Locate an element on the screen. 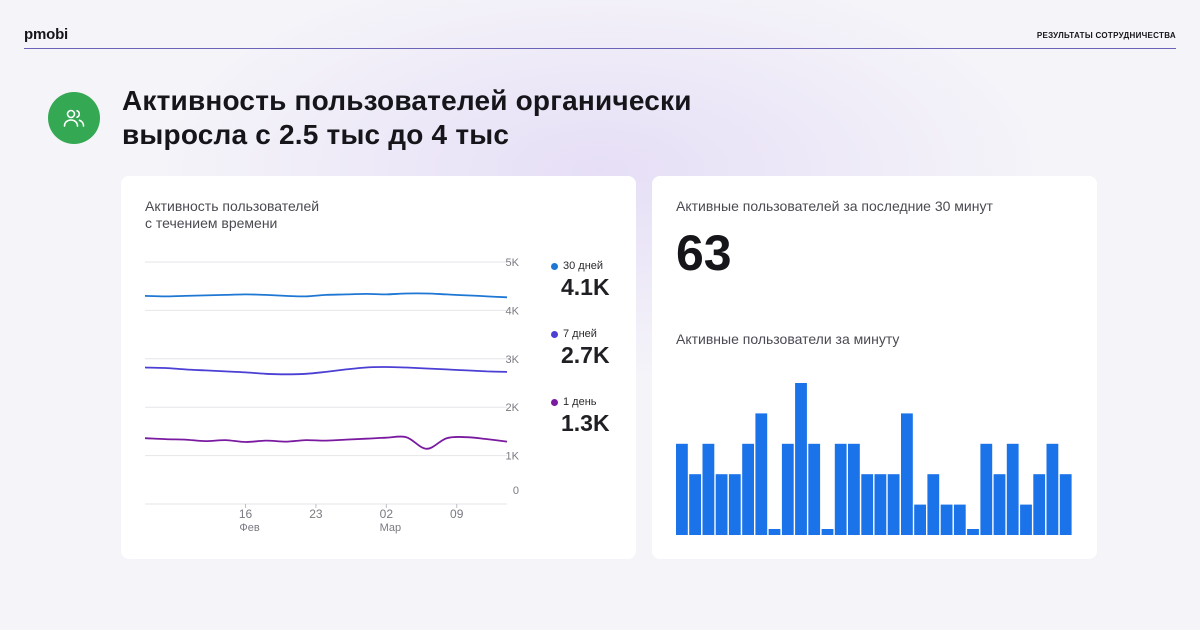 This screenshot has width=1200, height=630. x-tick-label: 02 is located at coordinates (387, 514).